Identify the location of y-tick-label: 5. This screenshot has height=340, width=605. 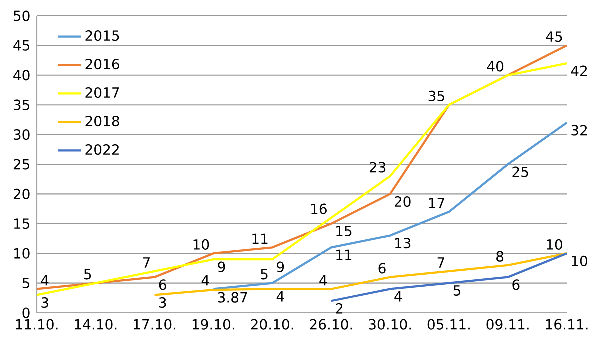
(26, 283).